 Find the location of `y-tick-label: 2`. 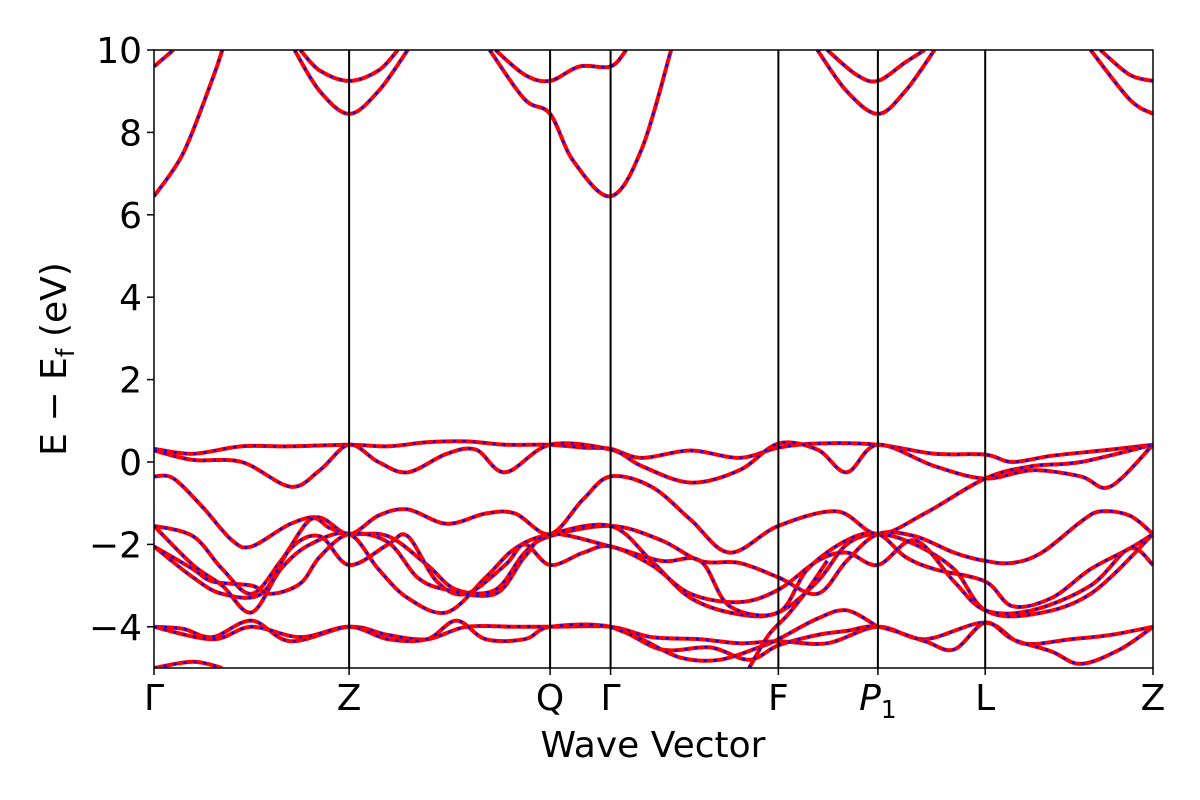

y-tick-label: 2 is located at coordinates (130, 381).